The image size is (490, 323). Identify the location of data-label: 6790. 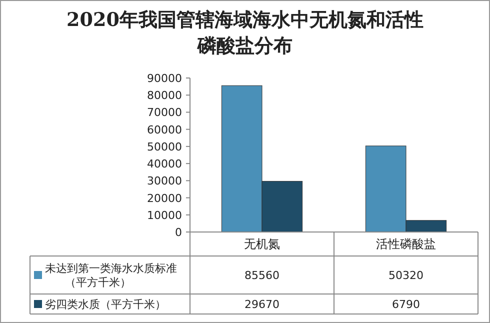
(406, 304).